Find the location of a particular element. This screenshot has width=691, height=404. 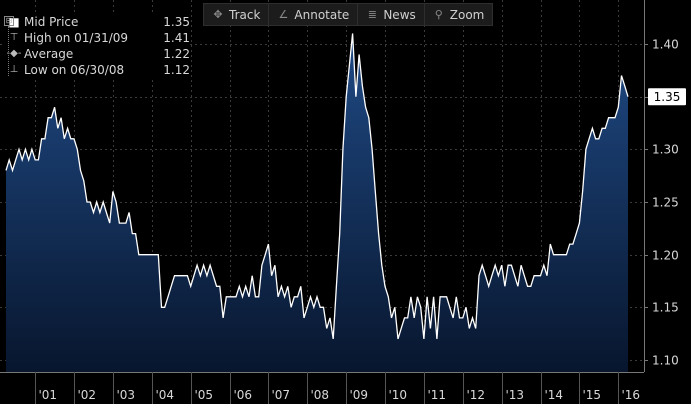

x-tick-label: '12 is located at coordinates (476, 395).